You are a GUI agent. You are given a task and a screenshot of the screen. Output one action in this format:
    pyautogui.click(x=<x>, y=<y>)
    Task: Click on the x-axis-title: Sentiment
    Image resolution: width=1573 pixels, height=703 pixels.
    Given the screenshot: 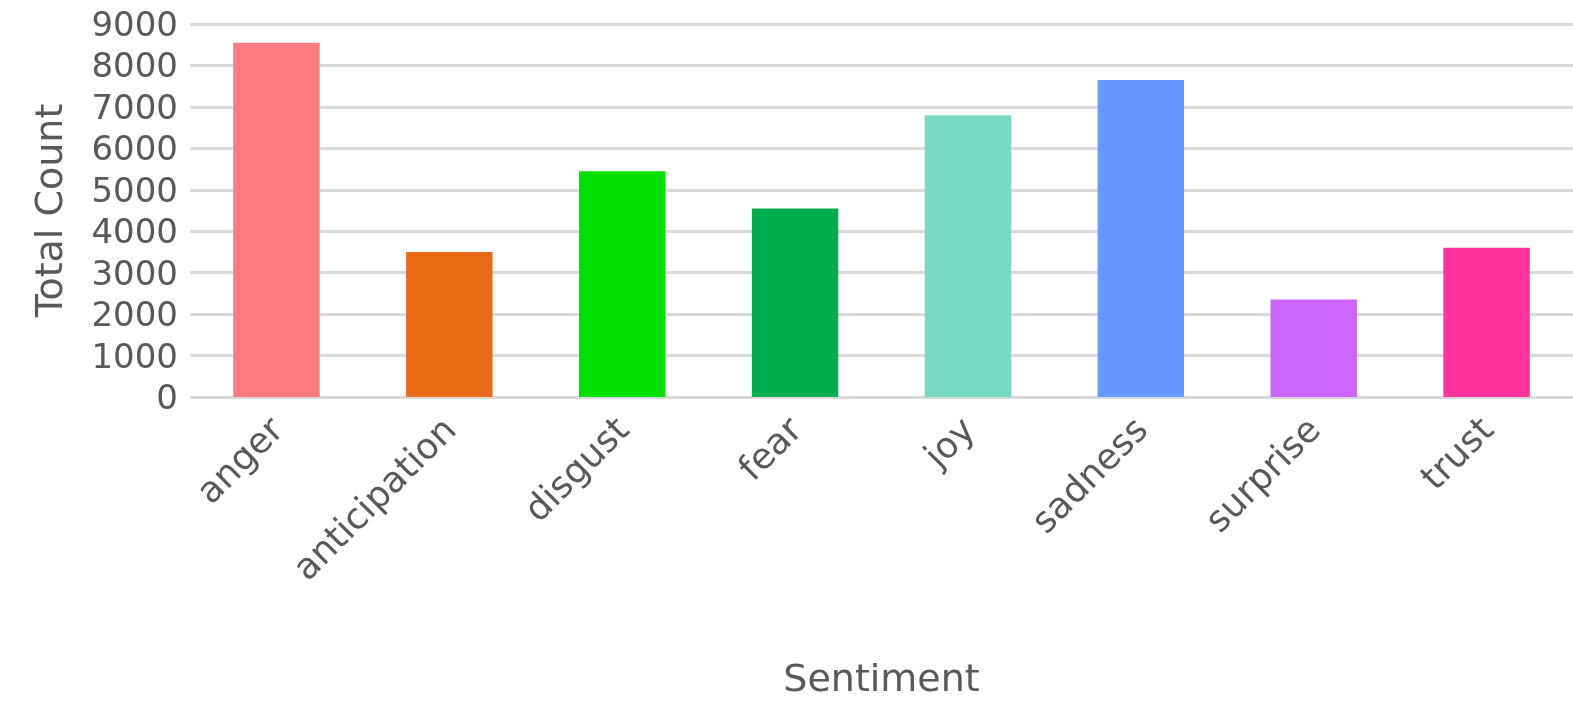 What is the action you would take?
    pyautogui.click(x=881, y=678)
    